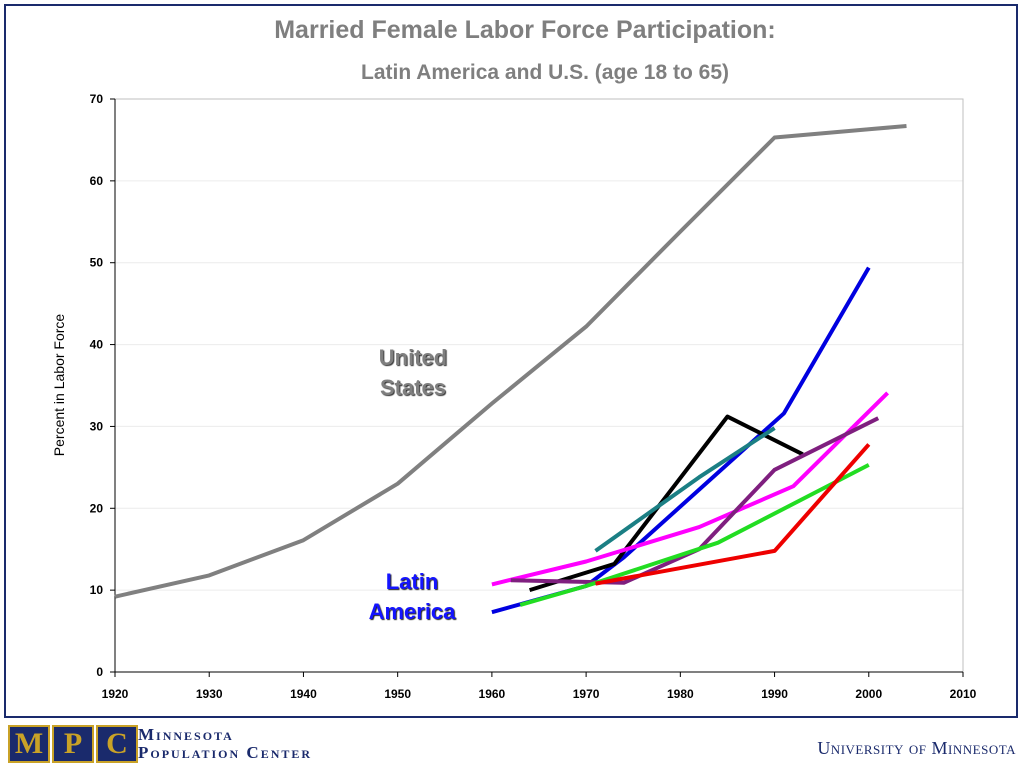 This screenshot has width=1024, height=768. What do you see at coordinates (117, 744) in the screenshot?
I see `logo-letter: C` at bounding box center [117, 744].